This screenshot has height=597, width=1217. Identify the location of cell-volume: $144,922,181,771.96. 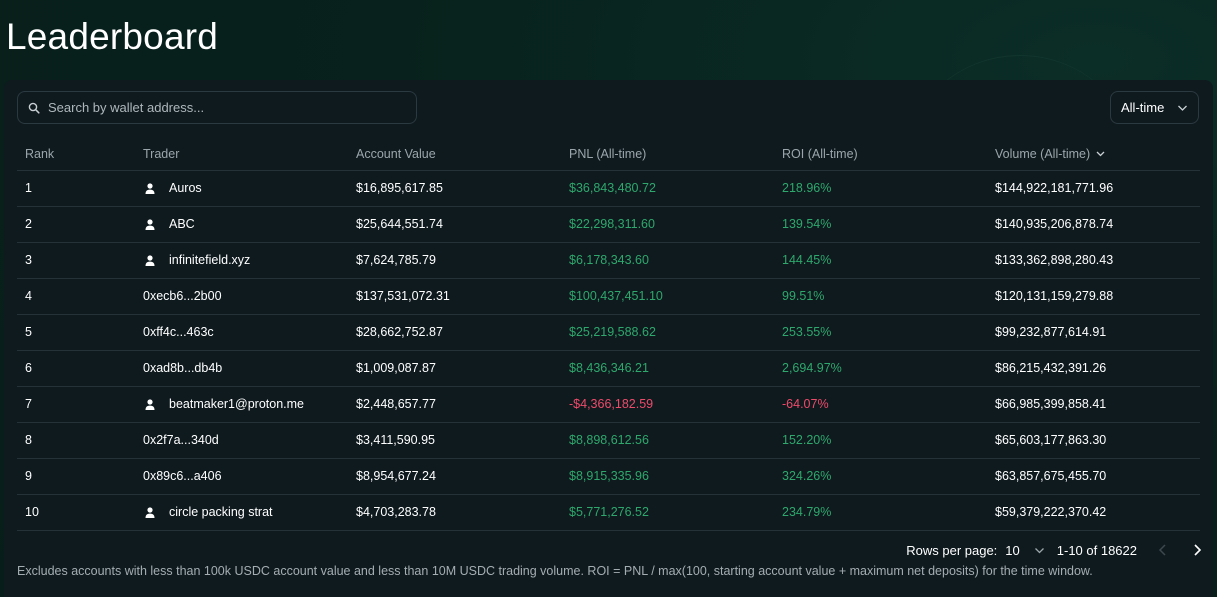
(1093, 188).